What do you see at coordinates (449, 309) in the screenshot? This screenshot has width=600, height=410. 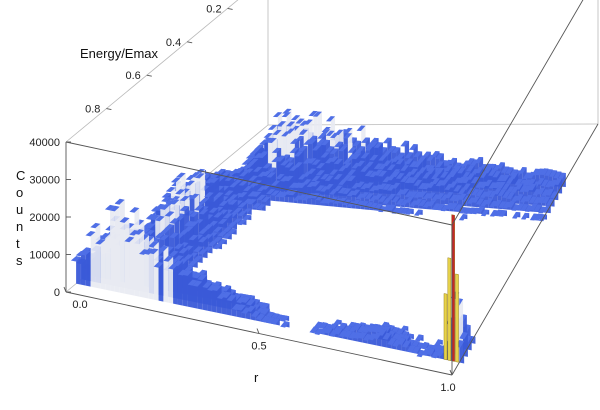 I see `spike-bar` at bounding box center [449, 309].